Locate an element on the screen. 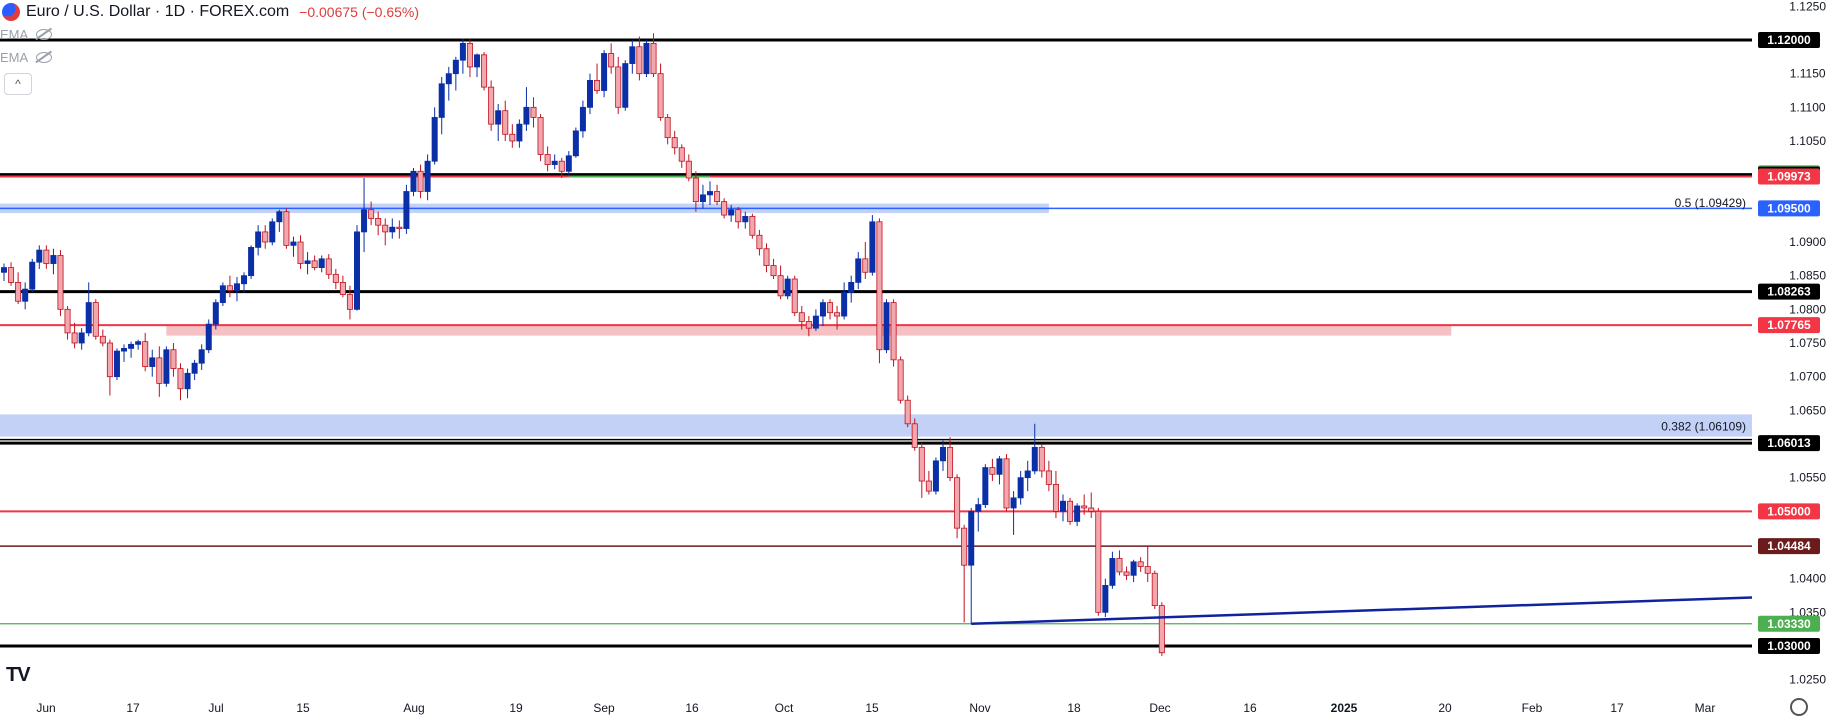 Image resolution: width=1826 pixels, height=720 pixels. settings-gear-icon is located at coordinates (1799, 707).